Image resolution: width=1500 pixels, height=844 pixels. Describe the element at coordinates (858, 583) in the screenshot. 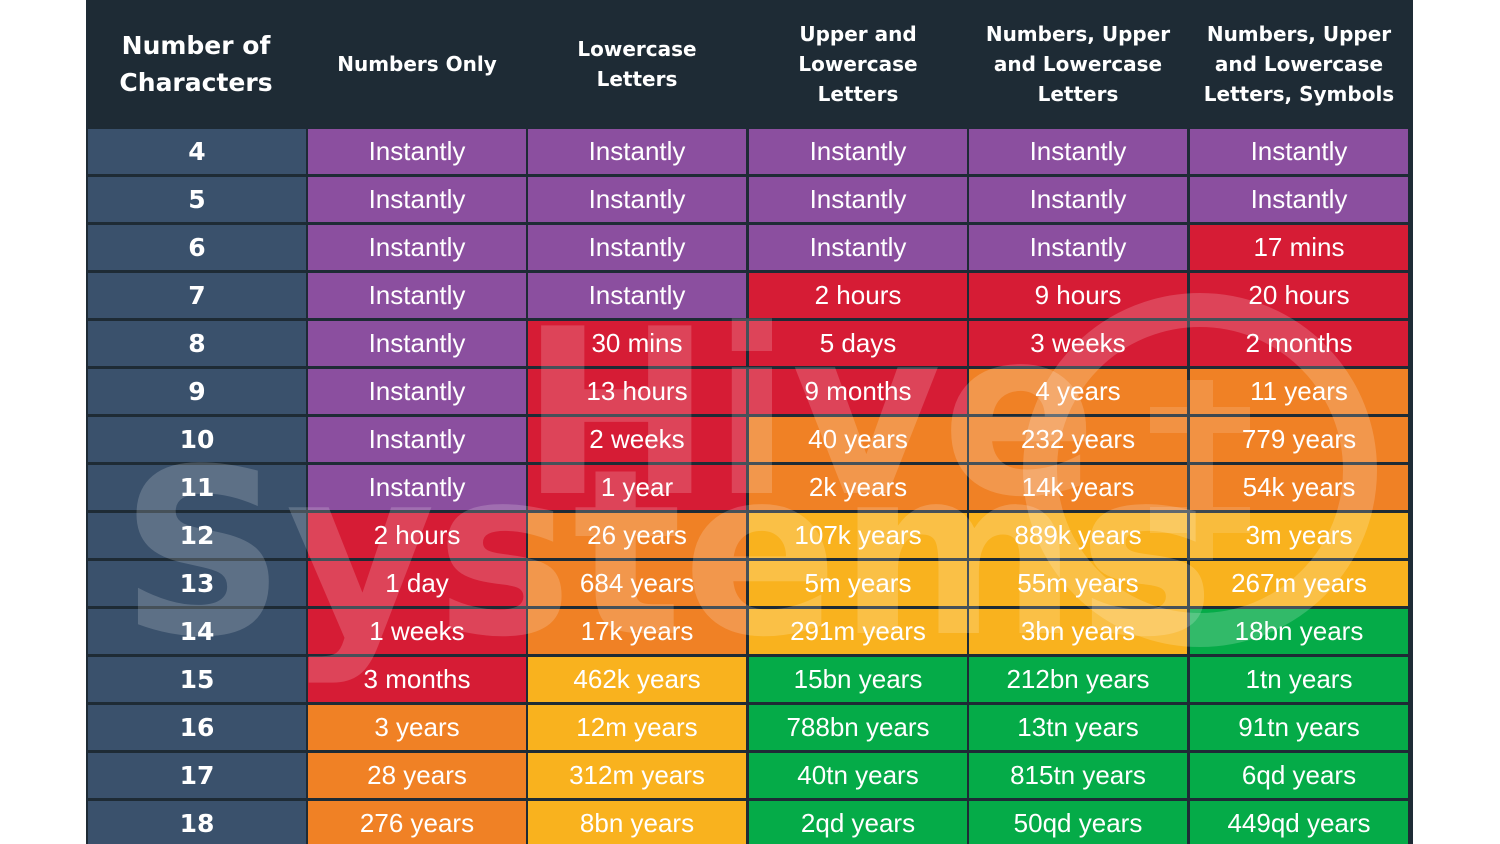

I see `crack-time-cell: 5m years` at that location.